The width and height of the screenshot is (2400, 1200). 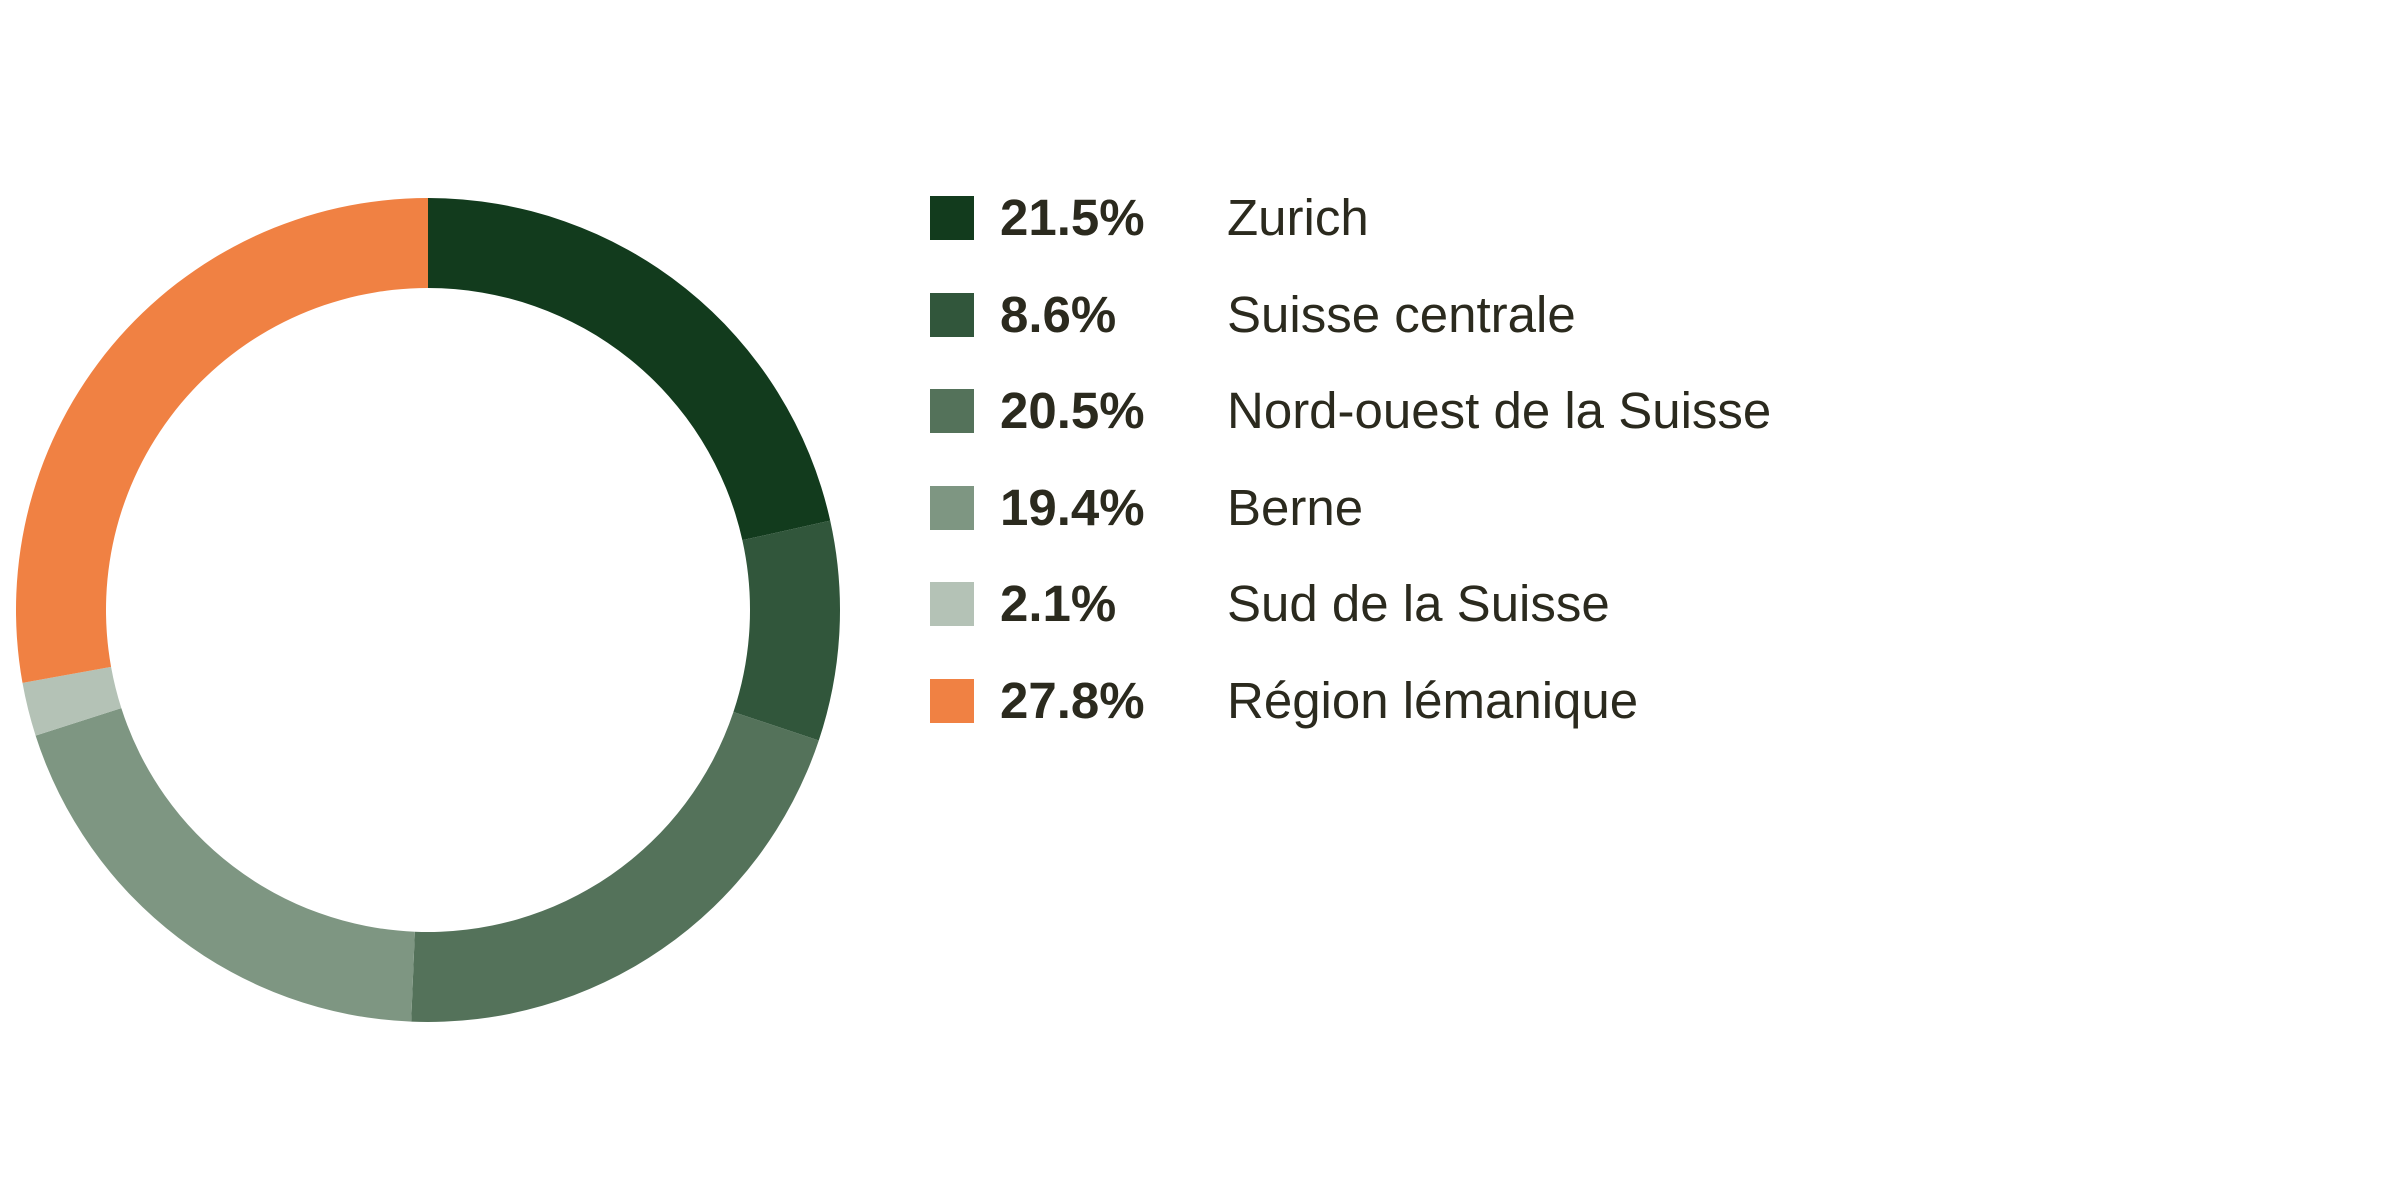 What do you see at coordinates (1072, 700) in the screenshot?
I see `legend-value: 27.8%` at bounding box center [1072, 700].